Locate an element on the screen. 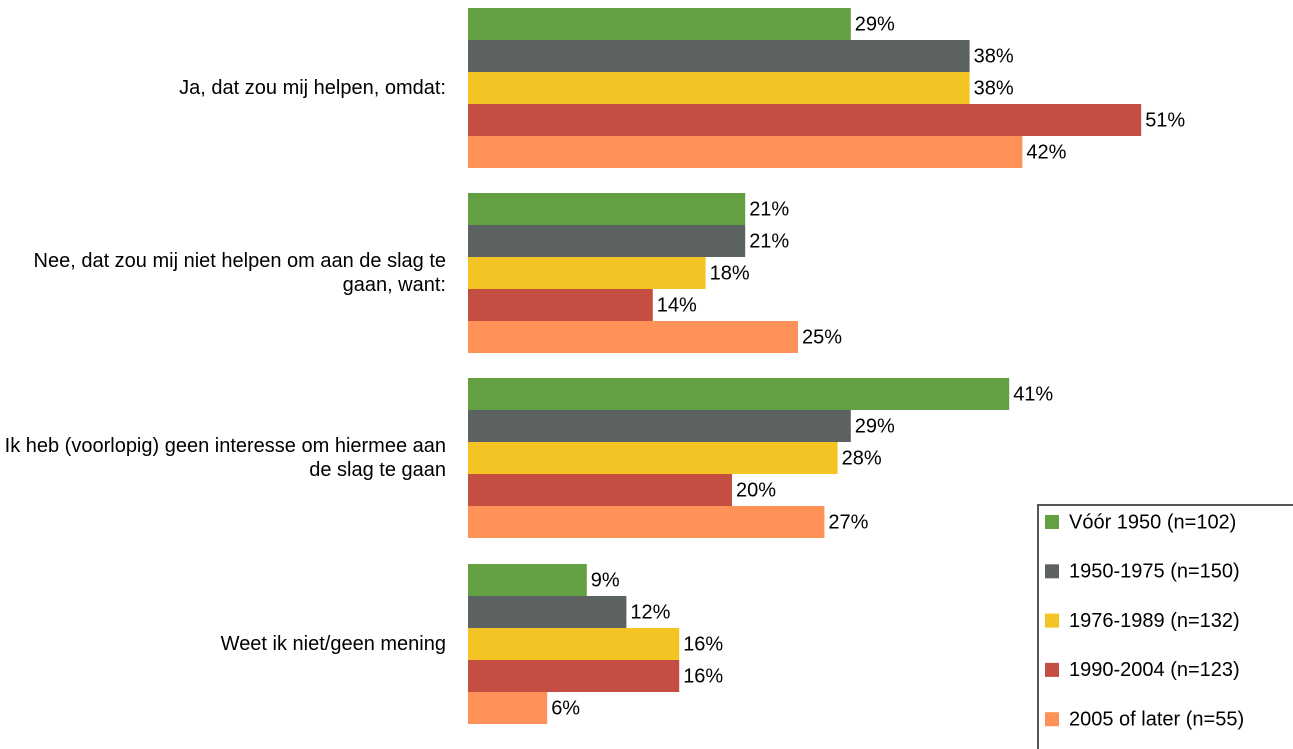  legend-label: Vóór 1950 (n=102) is located at coordinates (1152, 522).